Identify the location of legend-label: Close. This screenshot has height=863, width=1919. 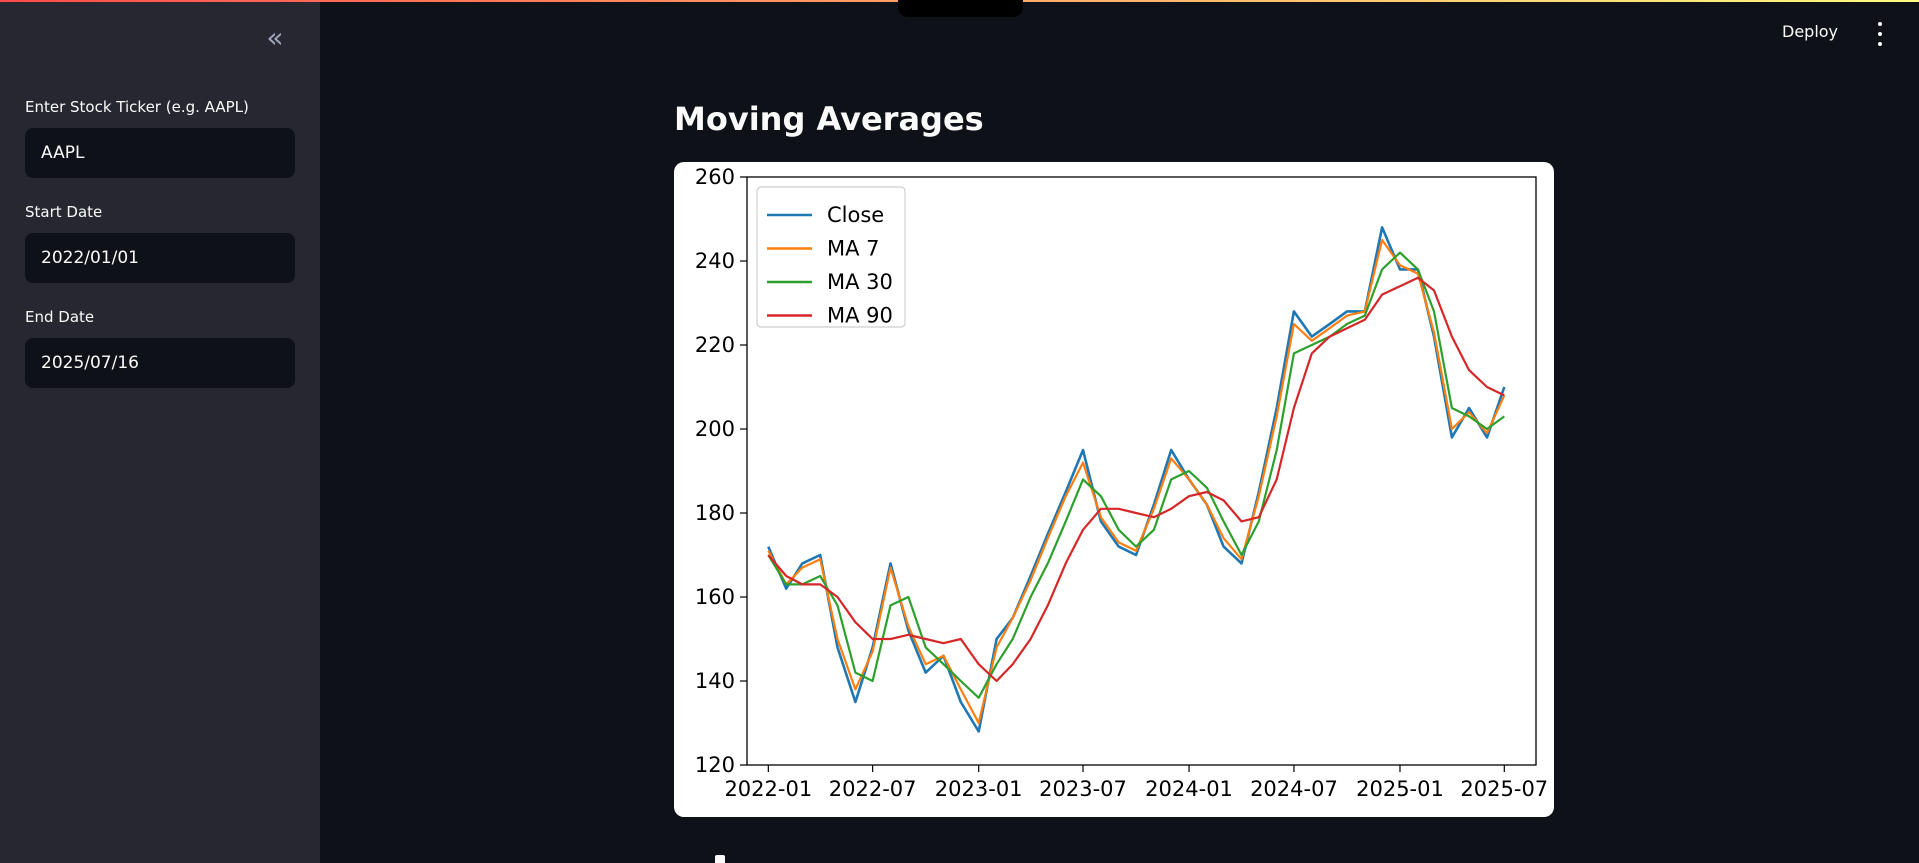
(855, 215).